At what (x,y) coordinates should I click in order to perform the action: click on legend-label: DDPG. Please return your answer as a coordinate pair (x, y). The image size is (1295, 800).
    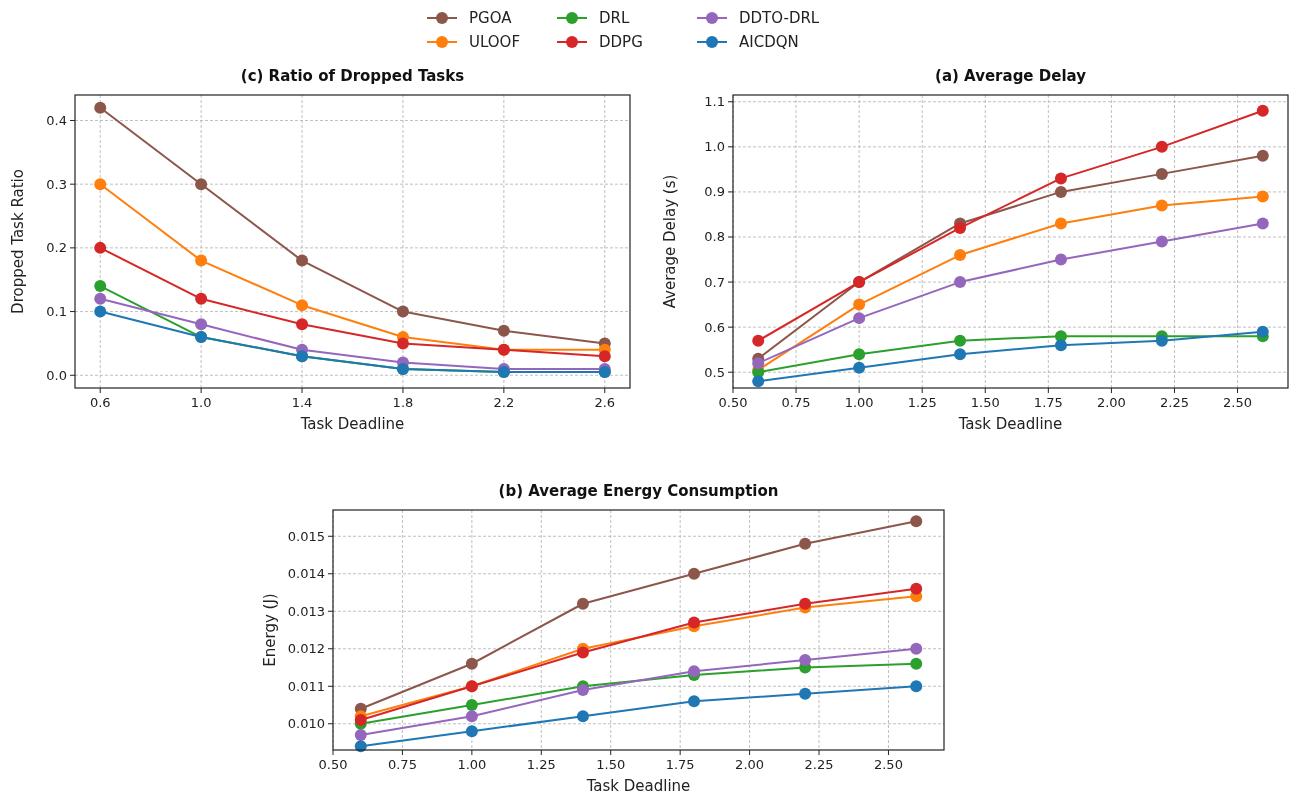
    Looking at the image, I should click on (621, 42).